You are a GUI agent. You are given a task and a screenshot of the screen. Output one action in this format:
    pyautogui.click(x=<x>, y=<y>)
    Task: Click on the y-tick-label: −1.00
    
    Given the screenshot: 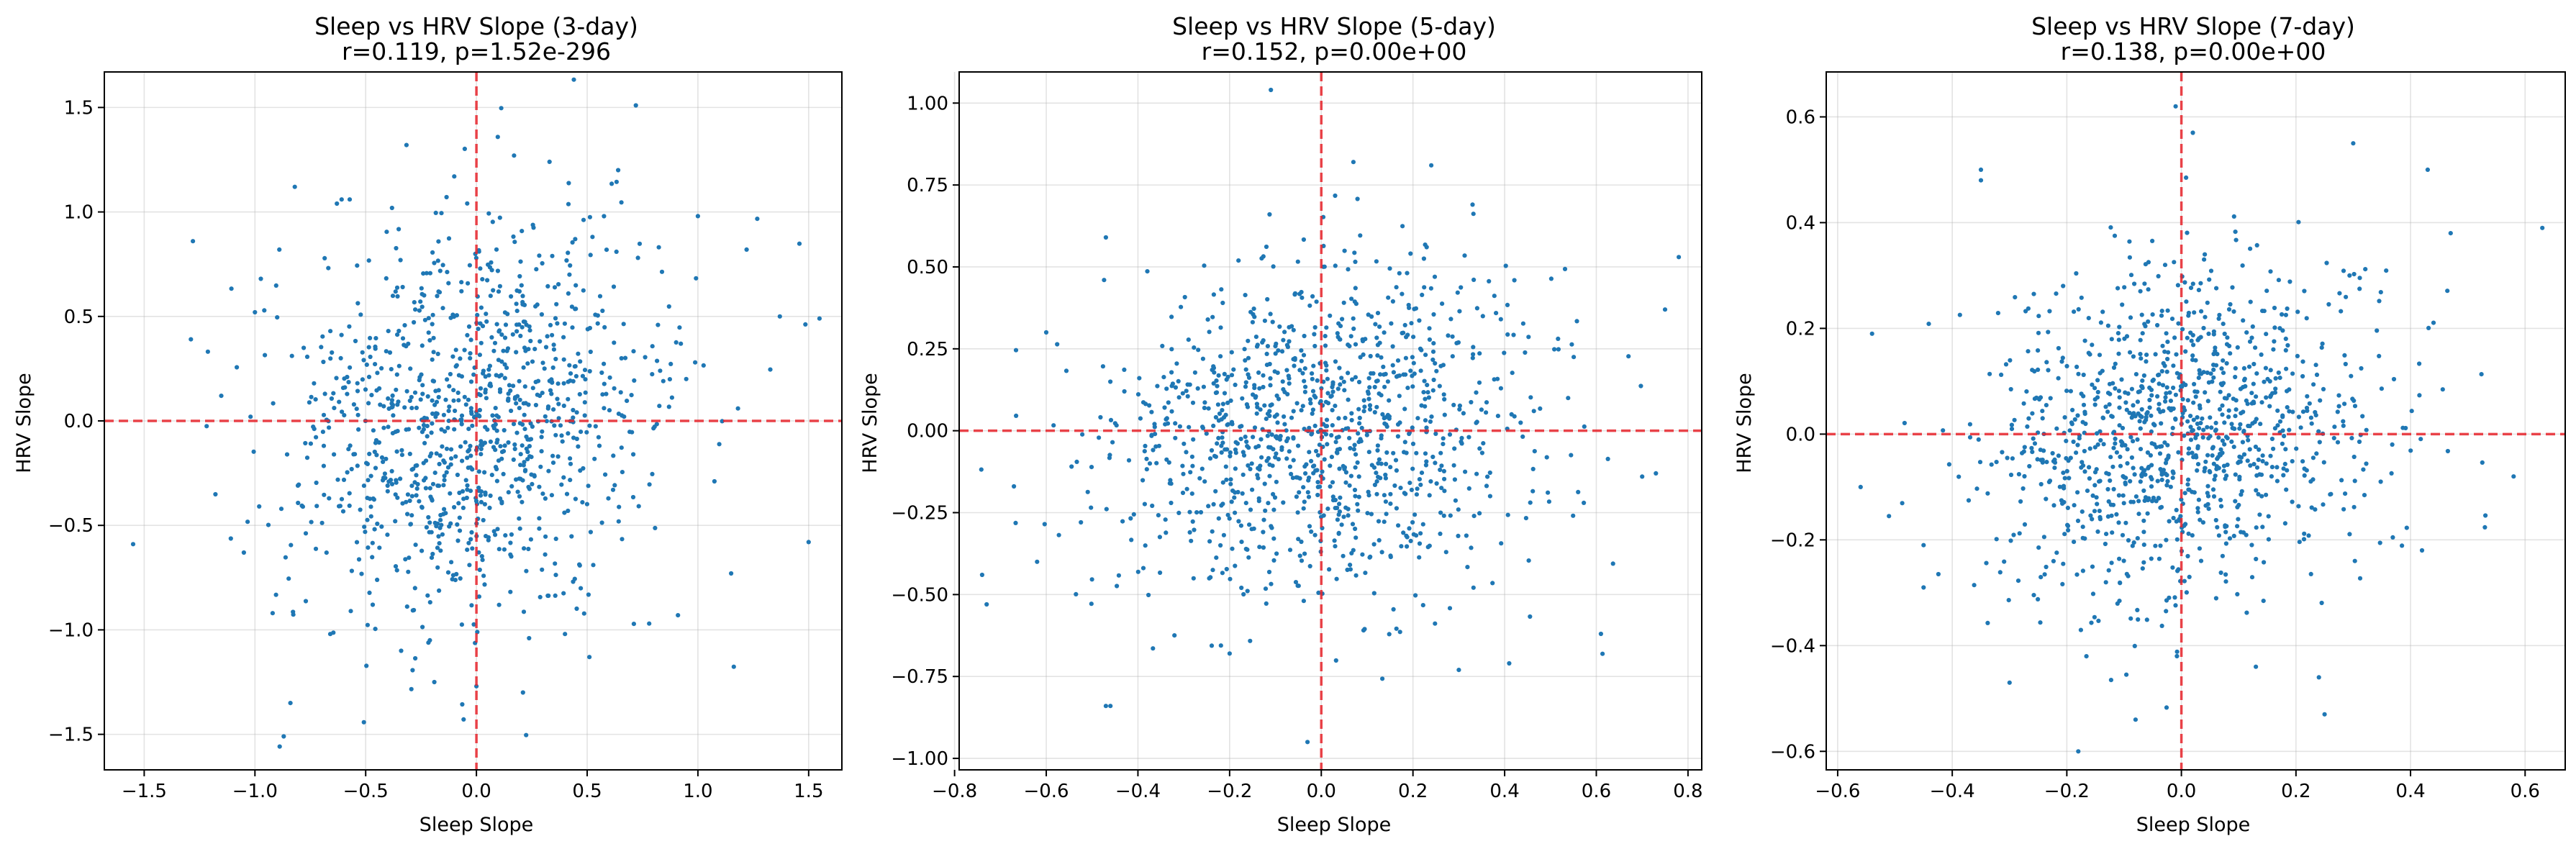 What is the action you would take?
    pyautogui.click(x=919, y=759)
    